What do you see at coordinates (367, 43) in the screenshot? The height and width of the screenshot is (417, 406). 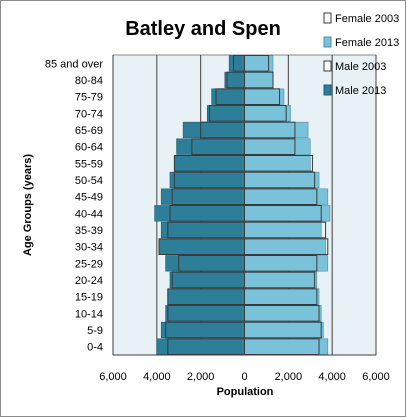 I see `legend-label-1: Female 2013` at bounding box center [367, 43].